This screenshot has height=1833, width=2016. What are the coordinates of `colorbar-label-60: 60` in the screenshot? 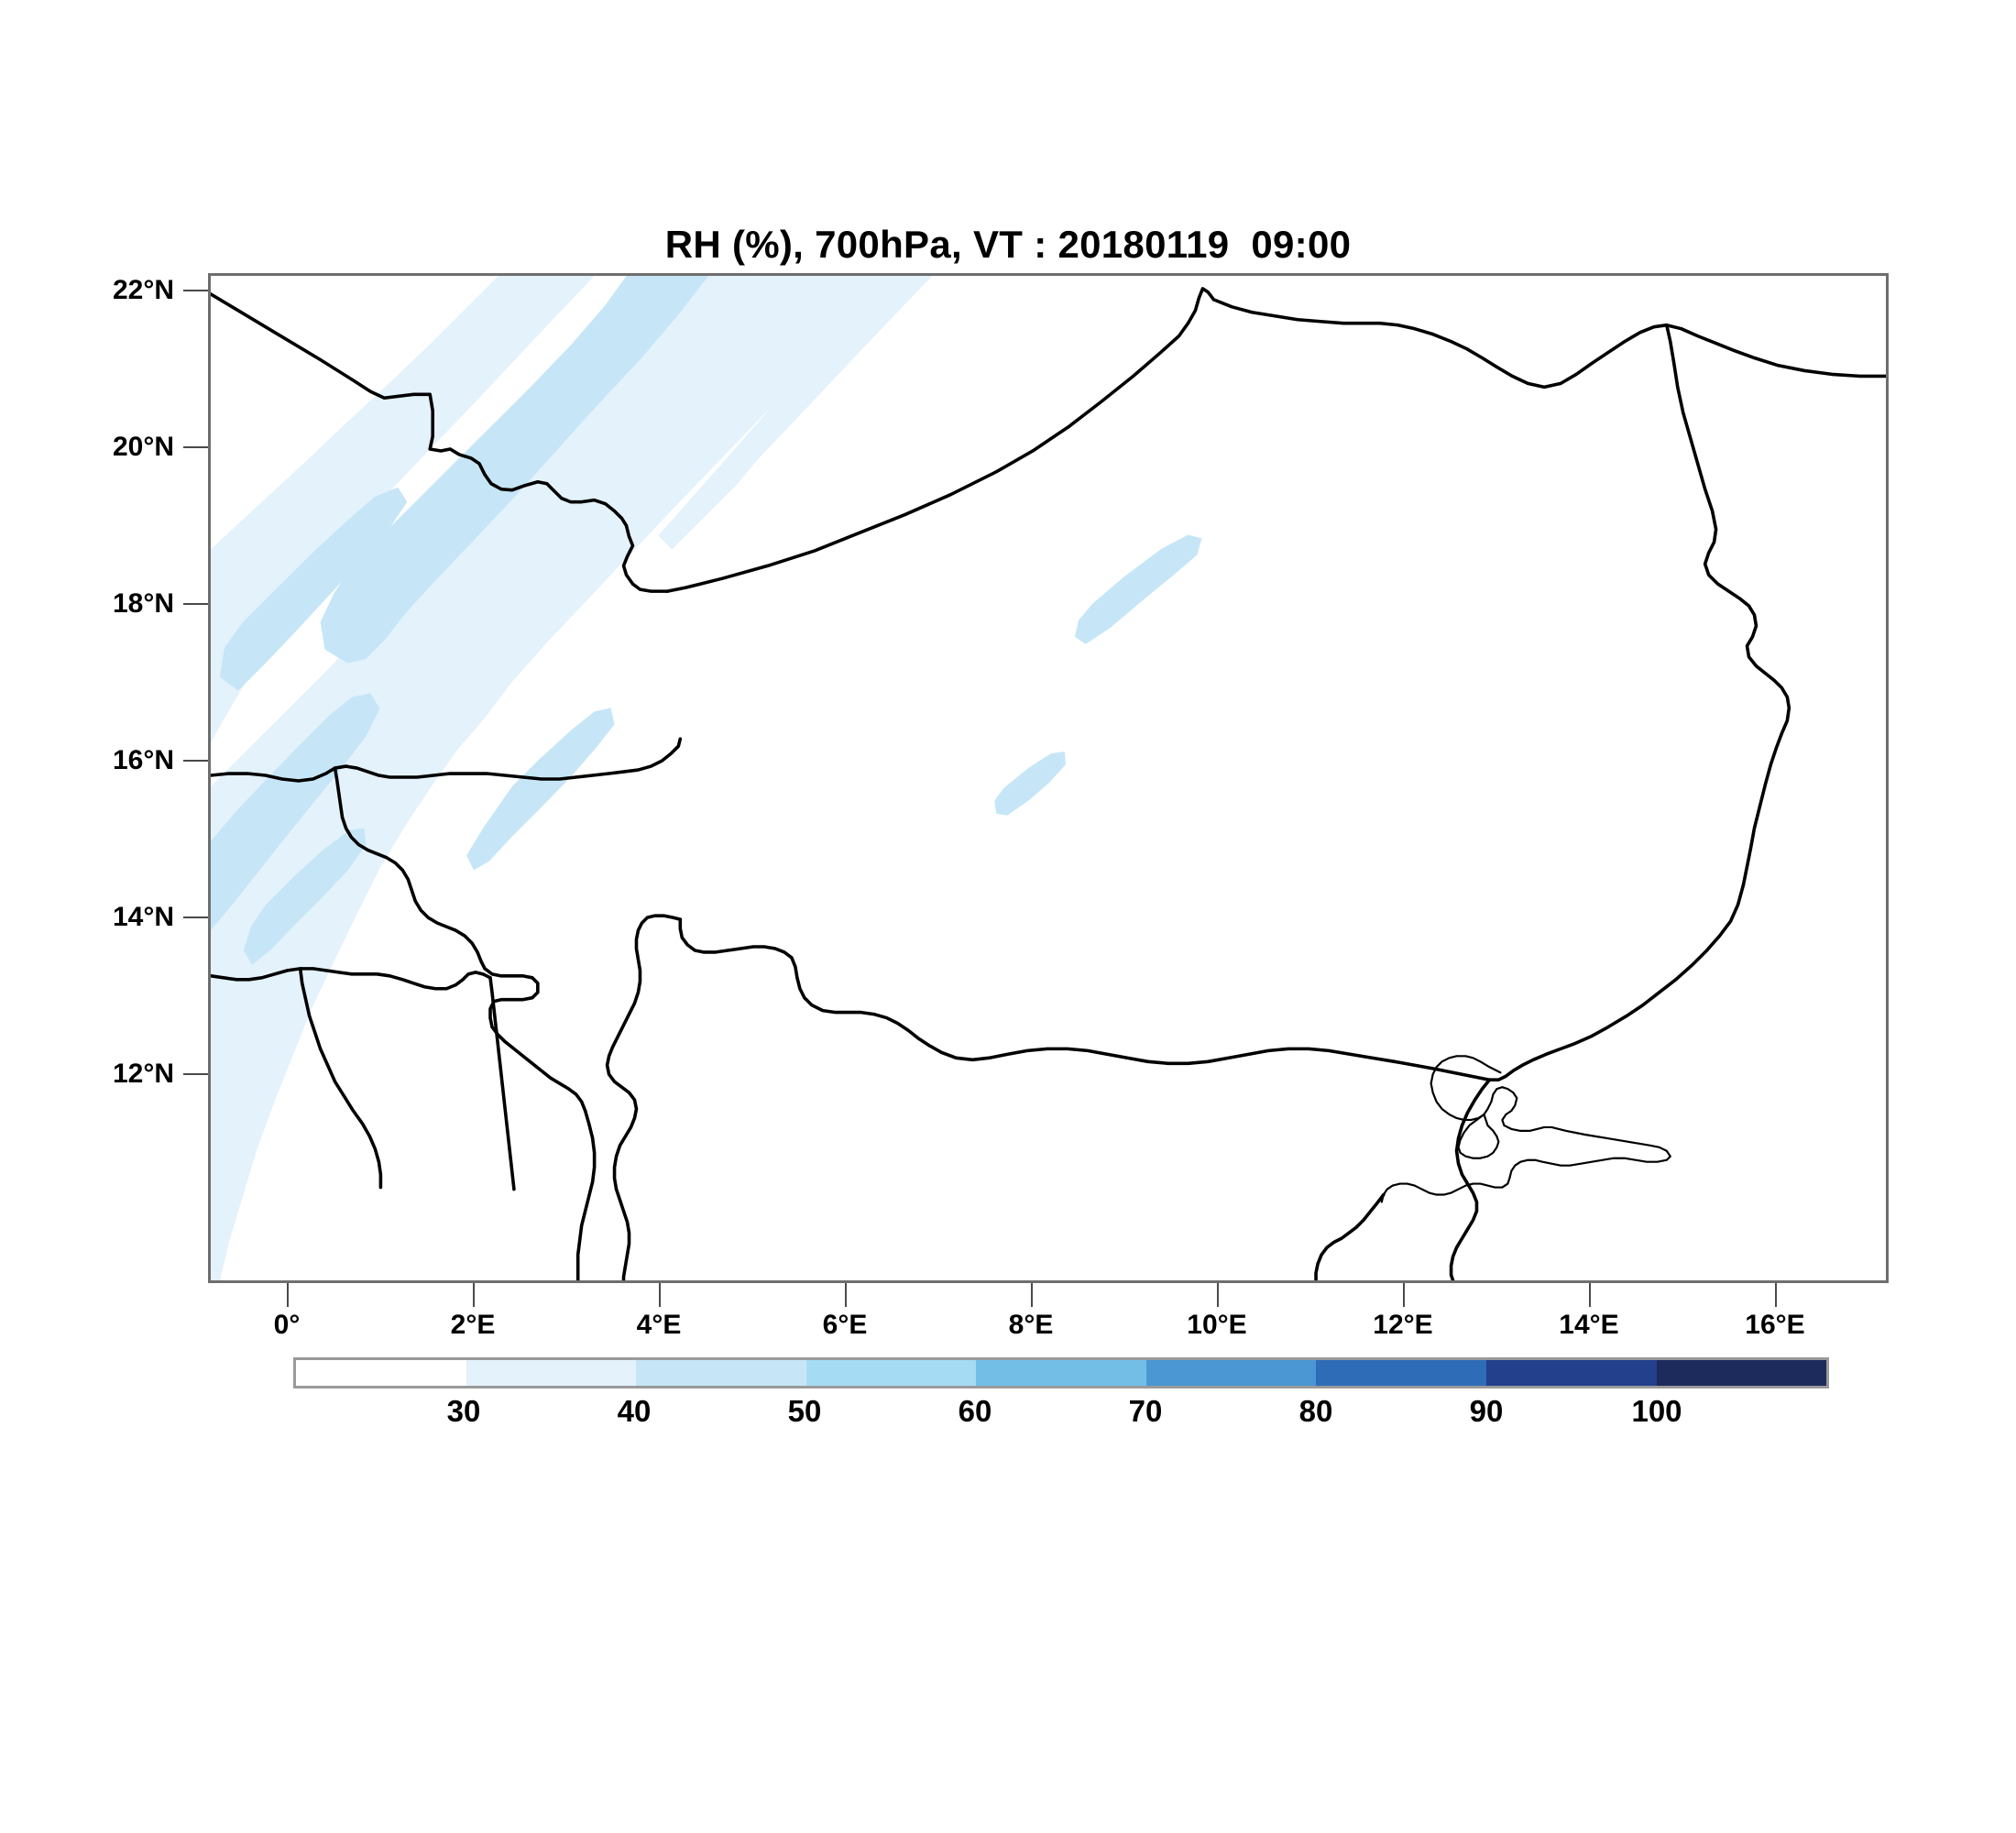 It's located at (975, 1411).